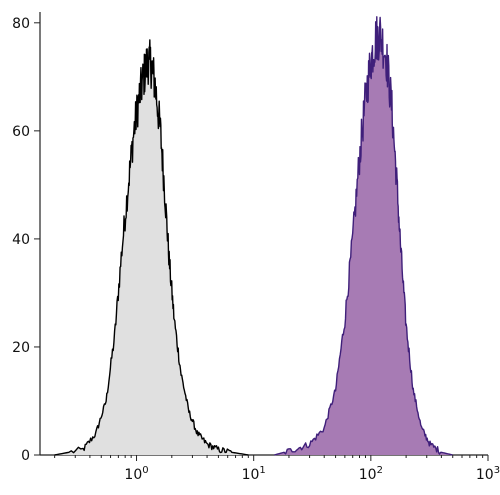 The width and height of the screenshot is (500, 495). What do you see at coordinates (21, 240) in the screenshot?
I see `y-tick-label: 40` at bounding box center [21, 240].